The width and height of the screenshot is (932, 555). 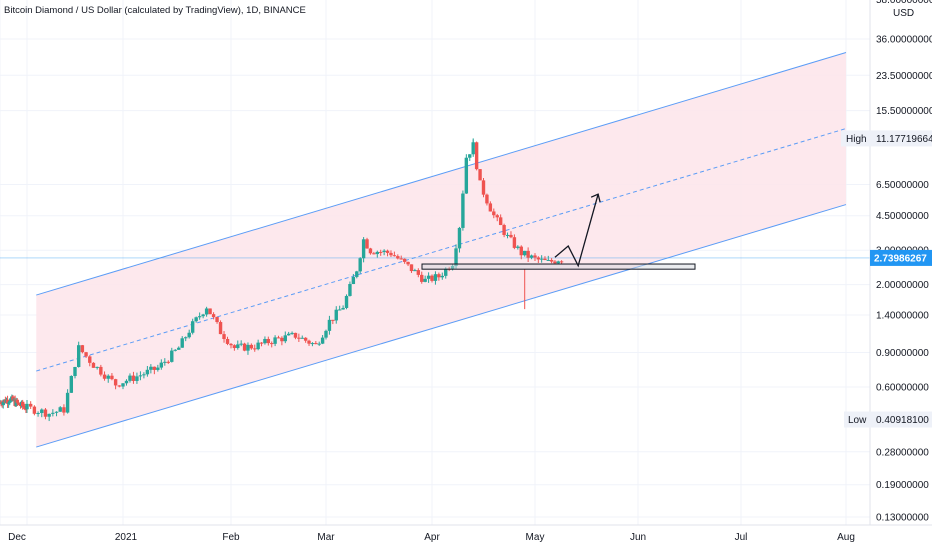 What do you see at coordinates (902, 285) in the screenshot?
I see `price-tick-label: 2.00000000` at bounding box center [902, 285].